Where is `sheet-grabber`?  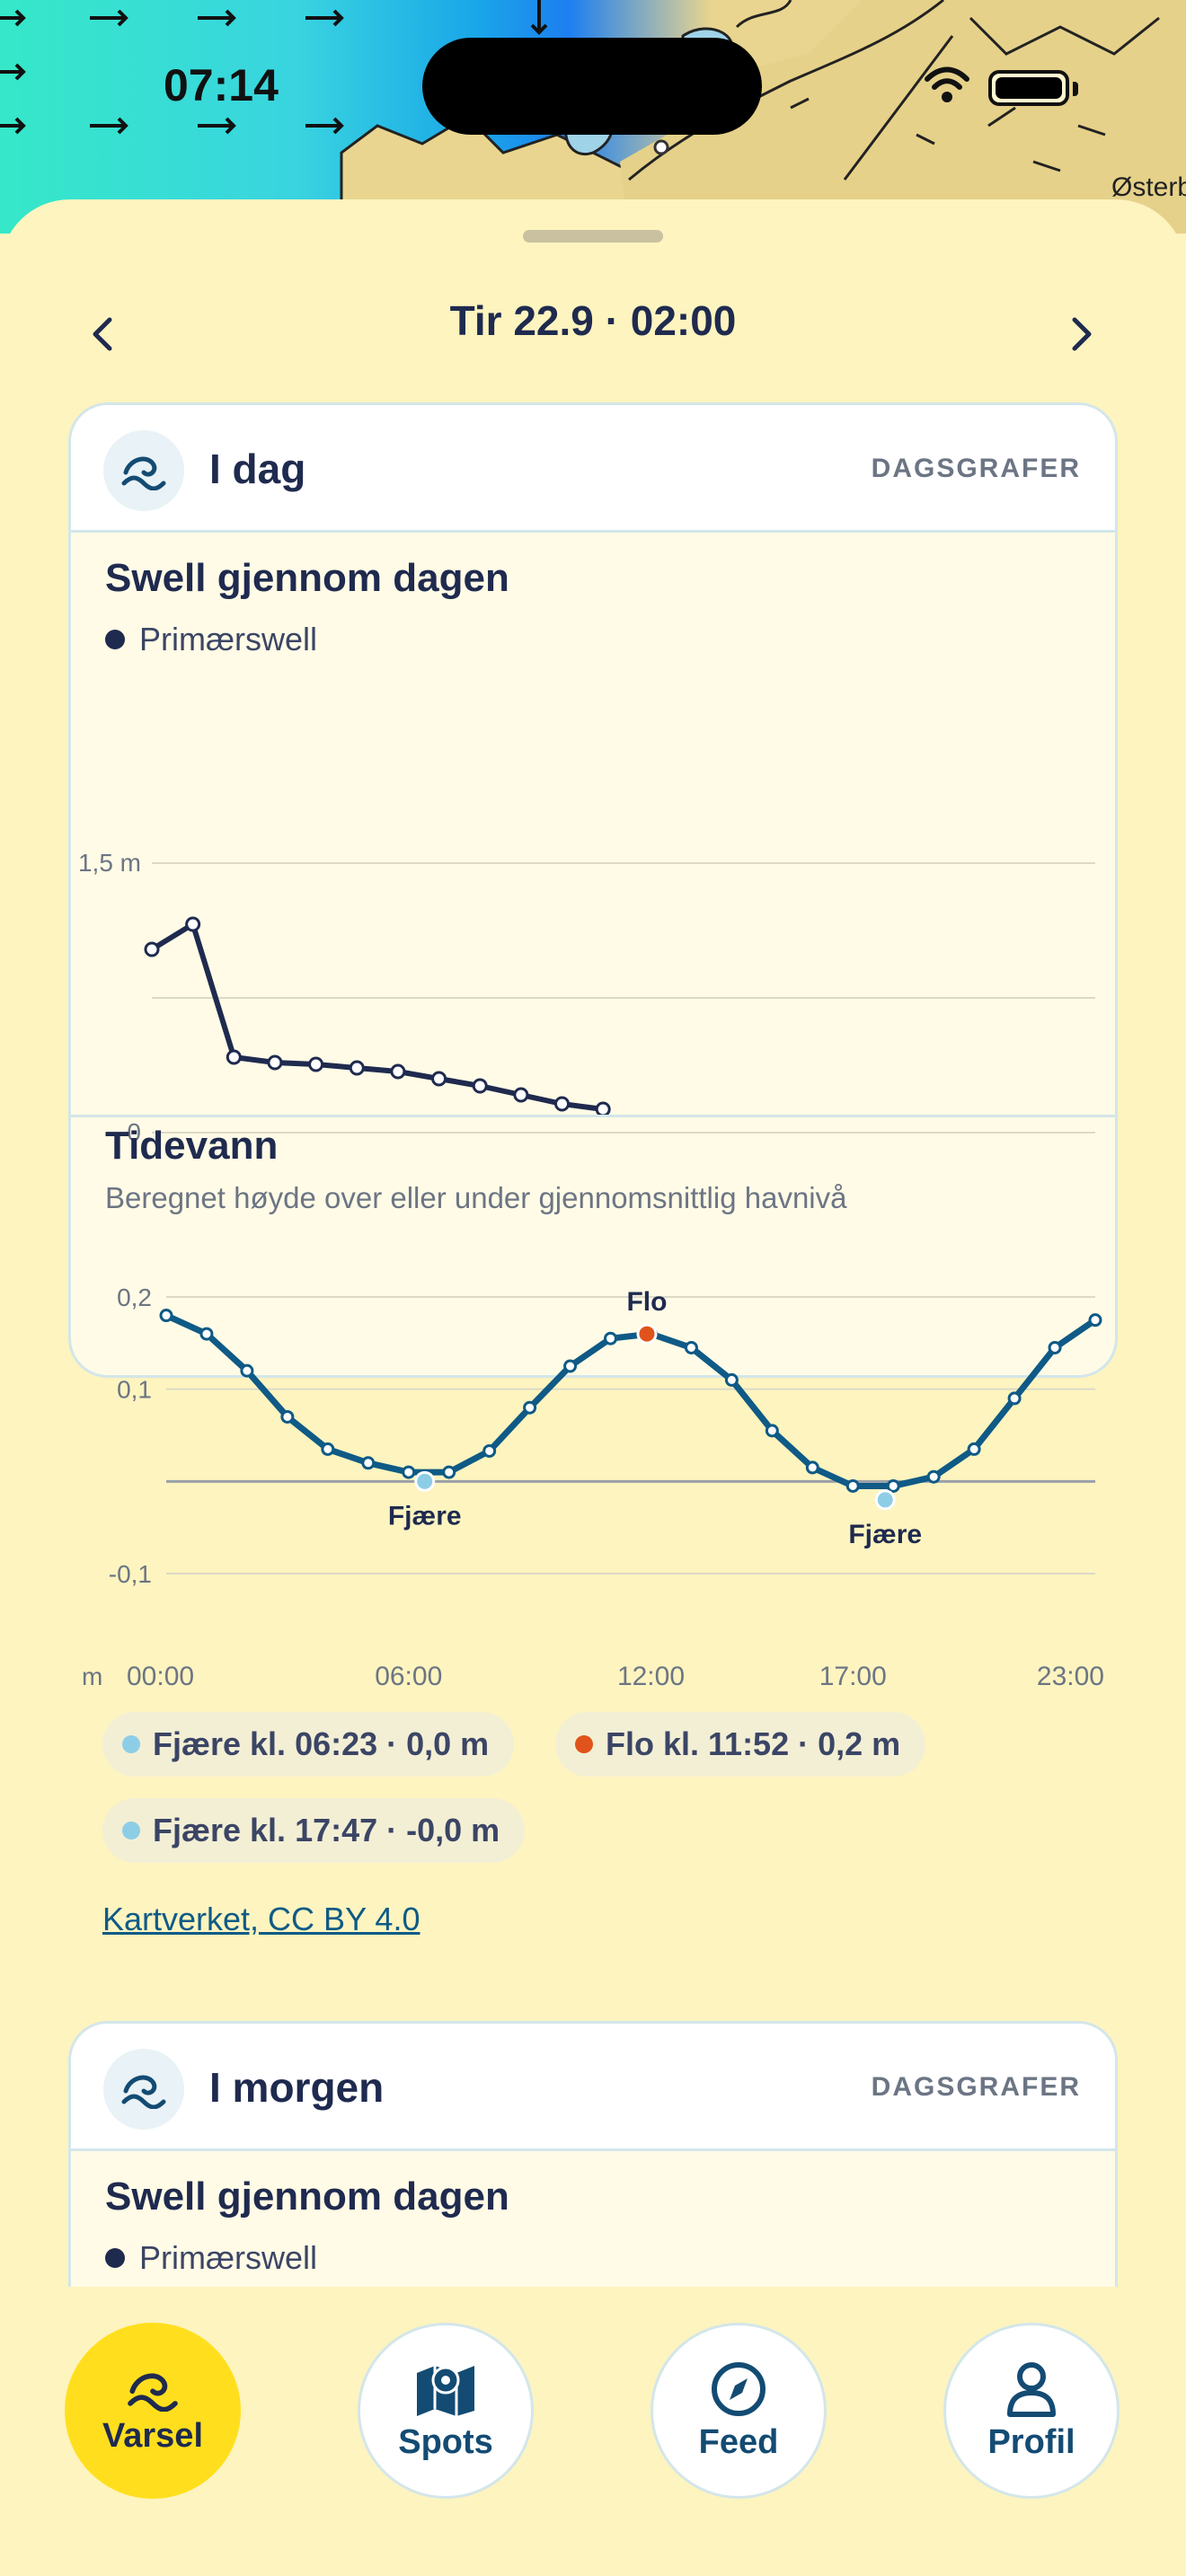 sheet-grabber is located at coordinates (593, 236).